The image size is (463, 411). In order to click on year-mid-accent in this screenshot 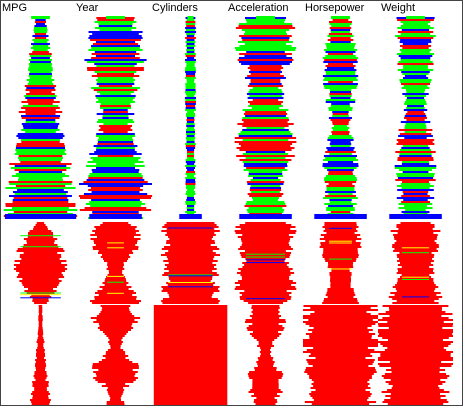, I will do `click(115, 248)`.